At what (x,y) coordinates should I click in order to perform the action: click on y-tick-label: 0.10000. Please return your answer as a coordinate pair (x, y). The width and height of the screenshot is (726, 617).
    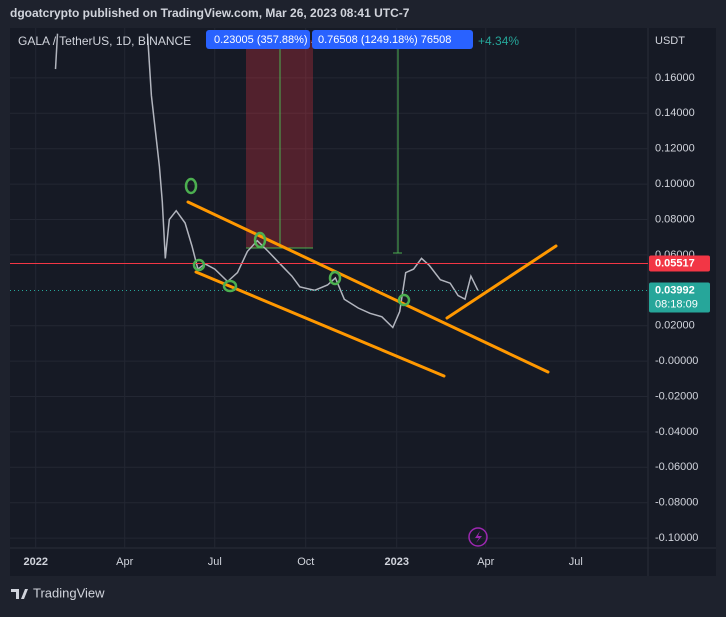
    Looking at the image, I should click on (675, 184).